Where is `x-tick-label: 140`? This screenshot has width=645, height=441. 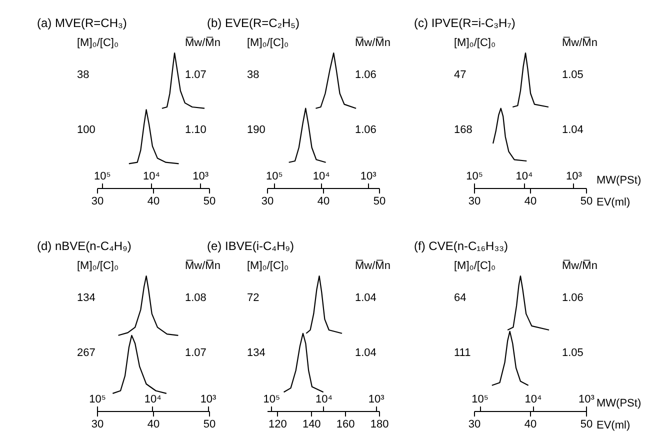 x-tick-label: 140 is located at coordinates (311, 424).